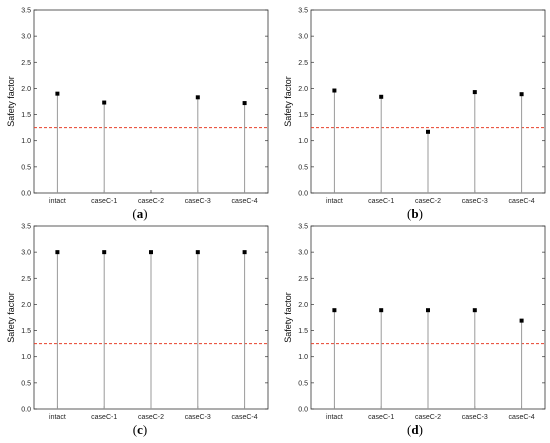  What do you see at coordinates (140, 429) in the screenshot?
I see `panel-label: (c)` at bounding box center [140, 429].